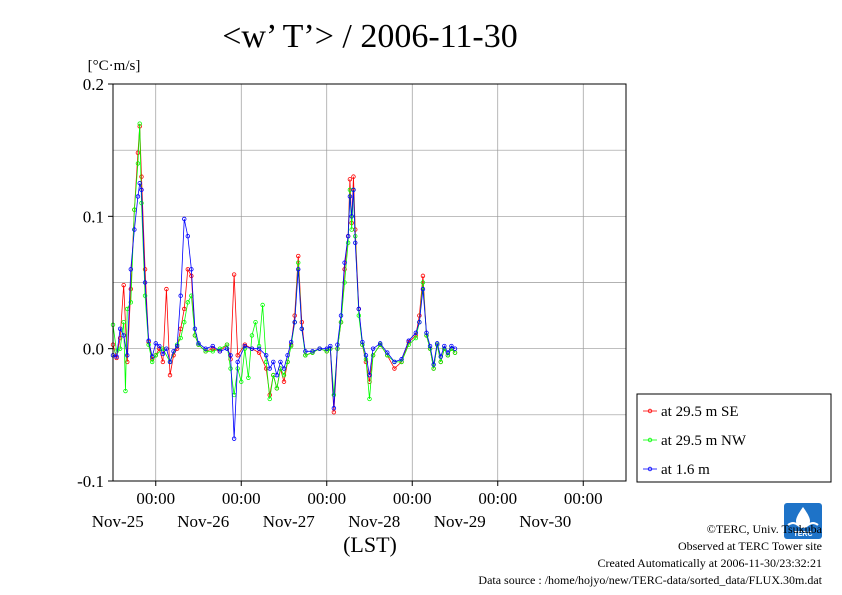 The width and height of the screenshot is (842, 595). I want to click on y-axis-unit: [°C·m/s], so click(114, 66).